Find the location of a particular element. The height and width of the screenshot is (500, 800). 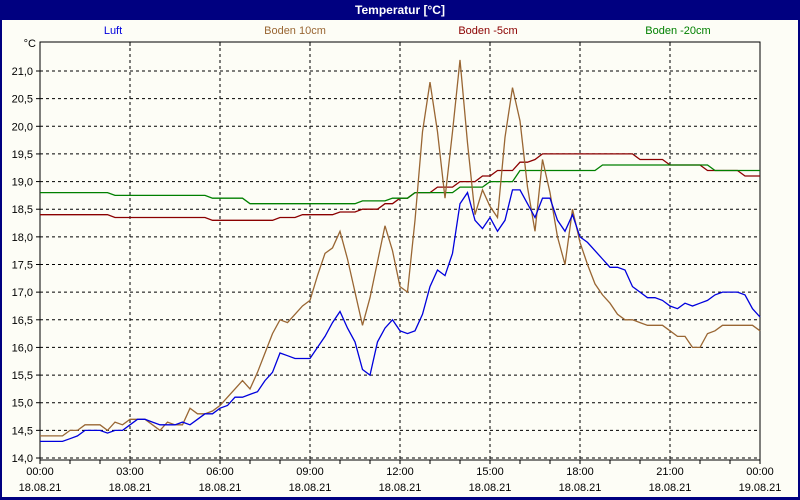

y-axis-label: 18,5 is located at coordinates (22, 210).